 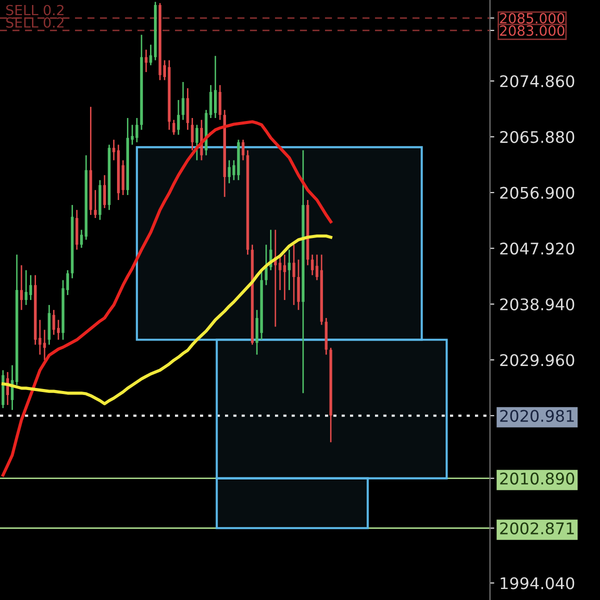 I want to click on y-tick-label: 2010.890, so click(x=537, y=478).